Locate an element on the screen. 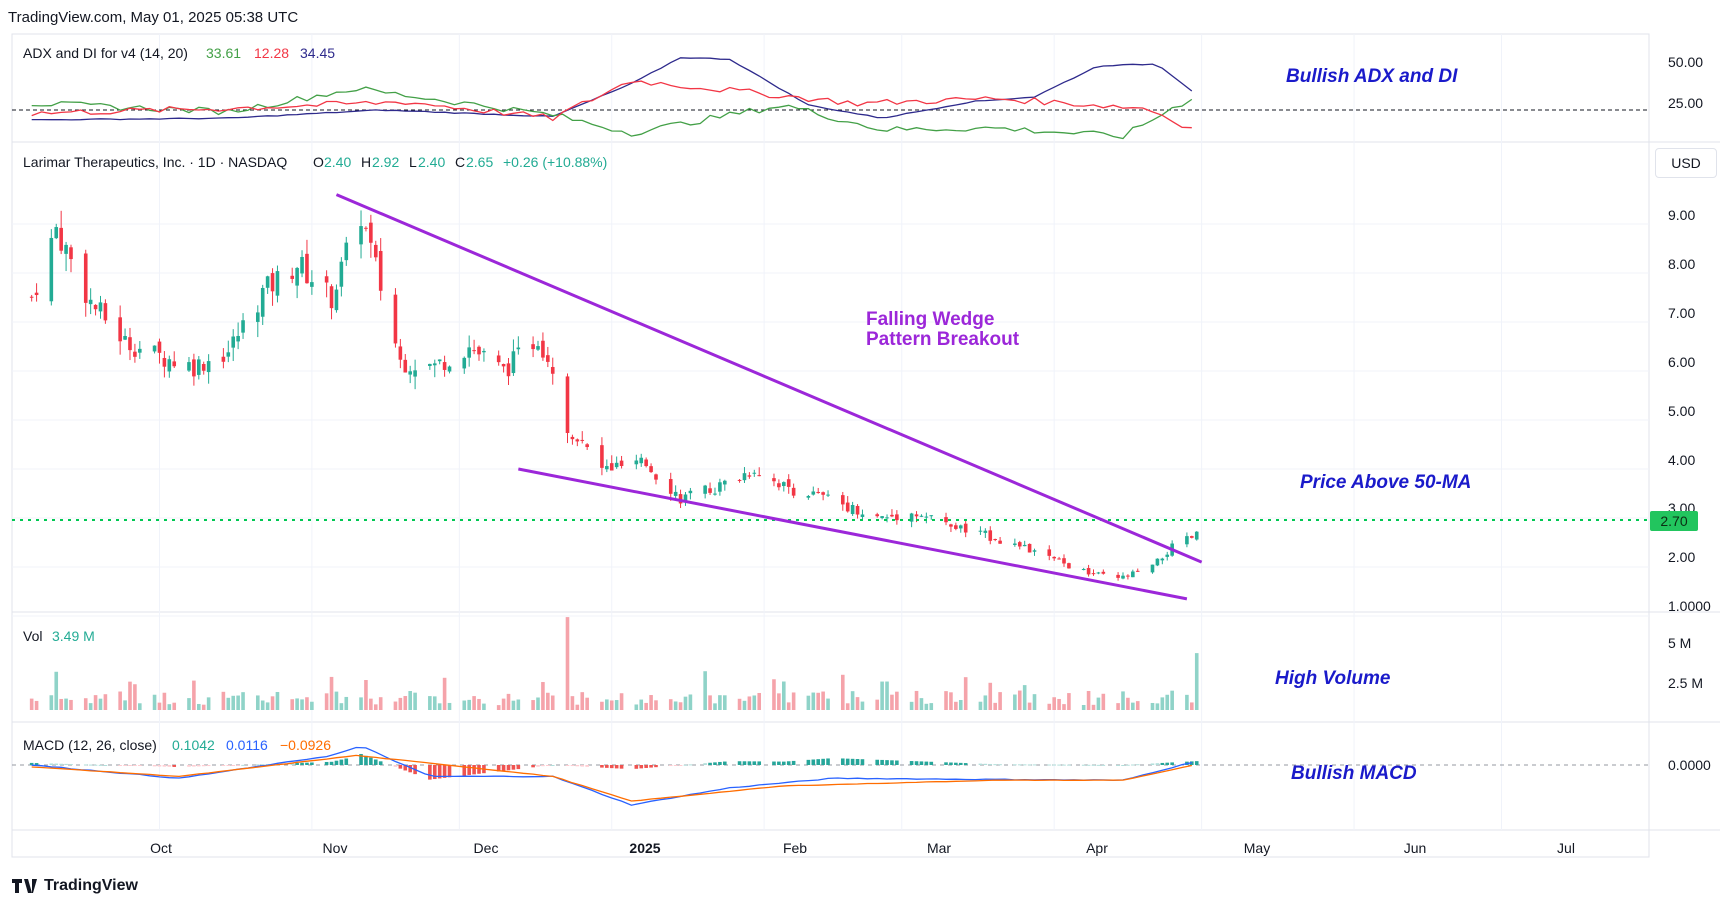 Image resolution: width=1727 pixels, height=905 pixels. currency-button: USD is located at coordinates (1686, 163).